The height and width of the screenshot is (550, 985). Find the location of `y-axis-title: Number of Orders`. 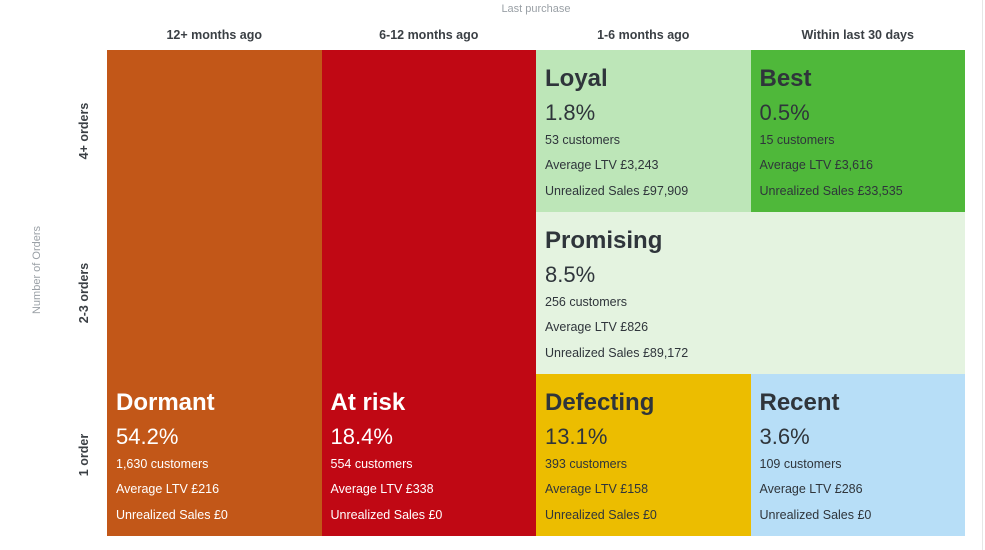

y-axis-title: Number of Orders is located at coordinates (37, 270).